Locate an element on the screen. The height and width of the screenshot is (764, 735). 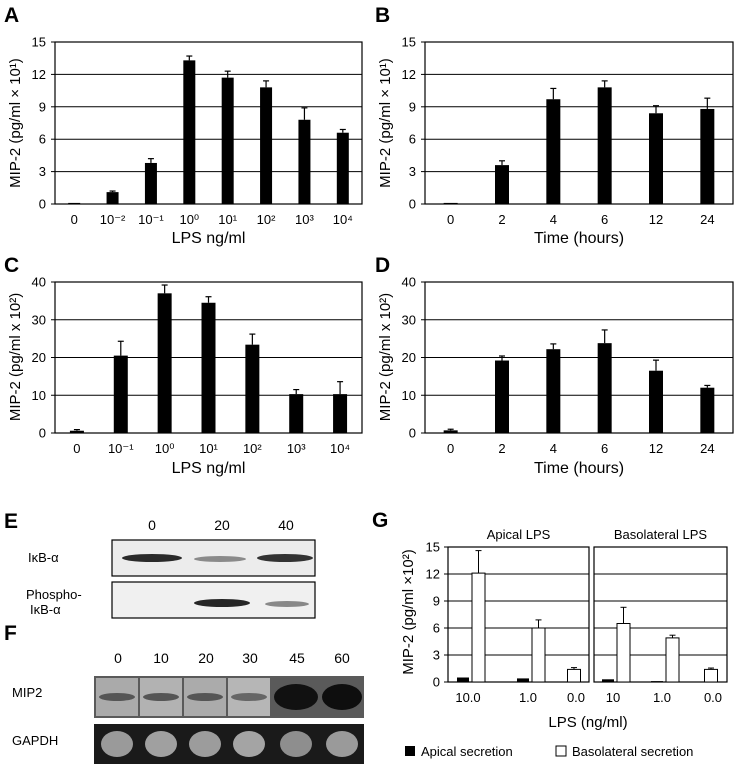
x-axis-label: LPS ng/ml is located at coordinates (209, 238).